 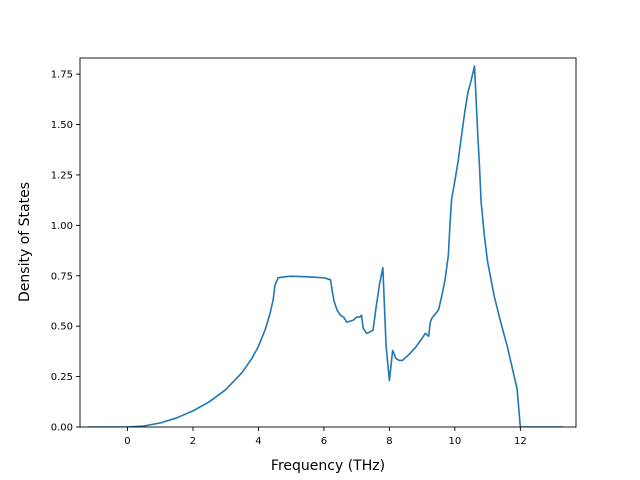 What do you see at coordinates (62, 276) in the screenshot?
I see `y-tick-label: 0.75` at bounding box center [62, 276].